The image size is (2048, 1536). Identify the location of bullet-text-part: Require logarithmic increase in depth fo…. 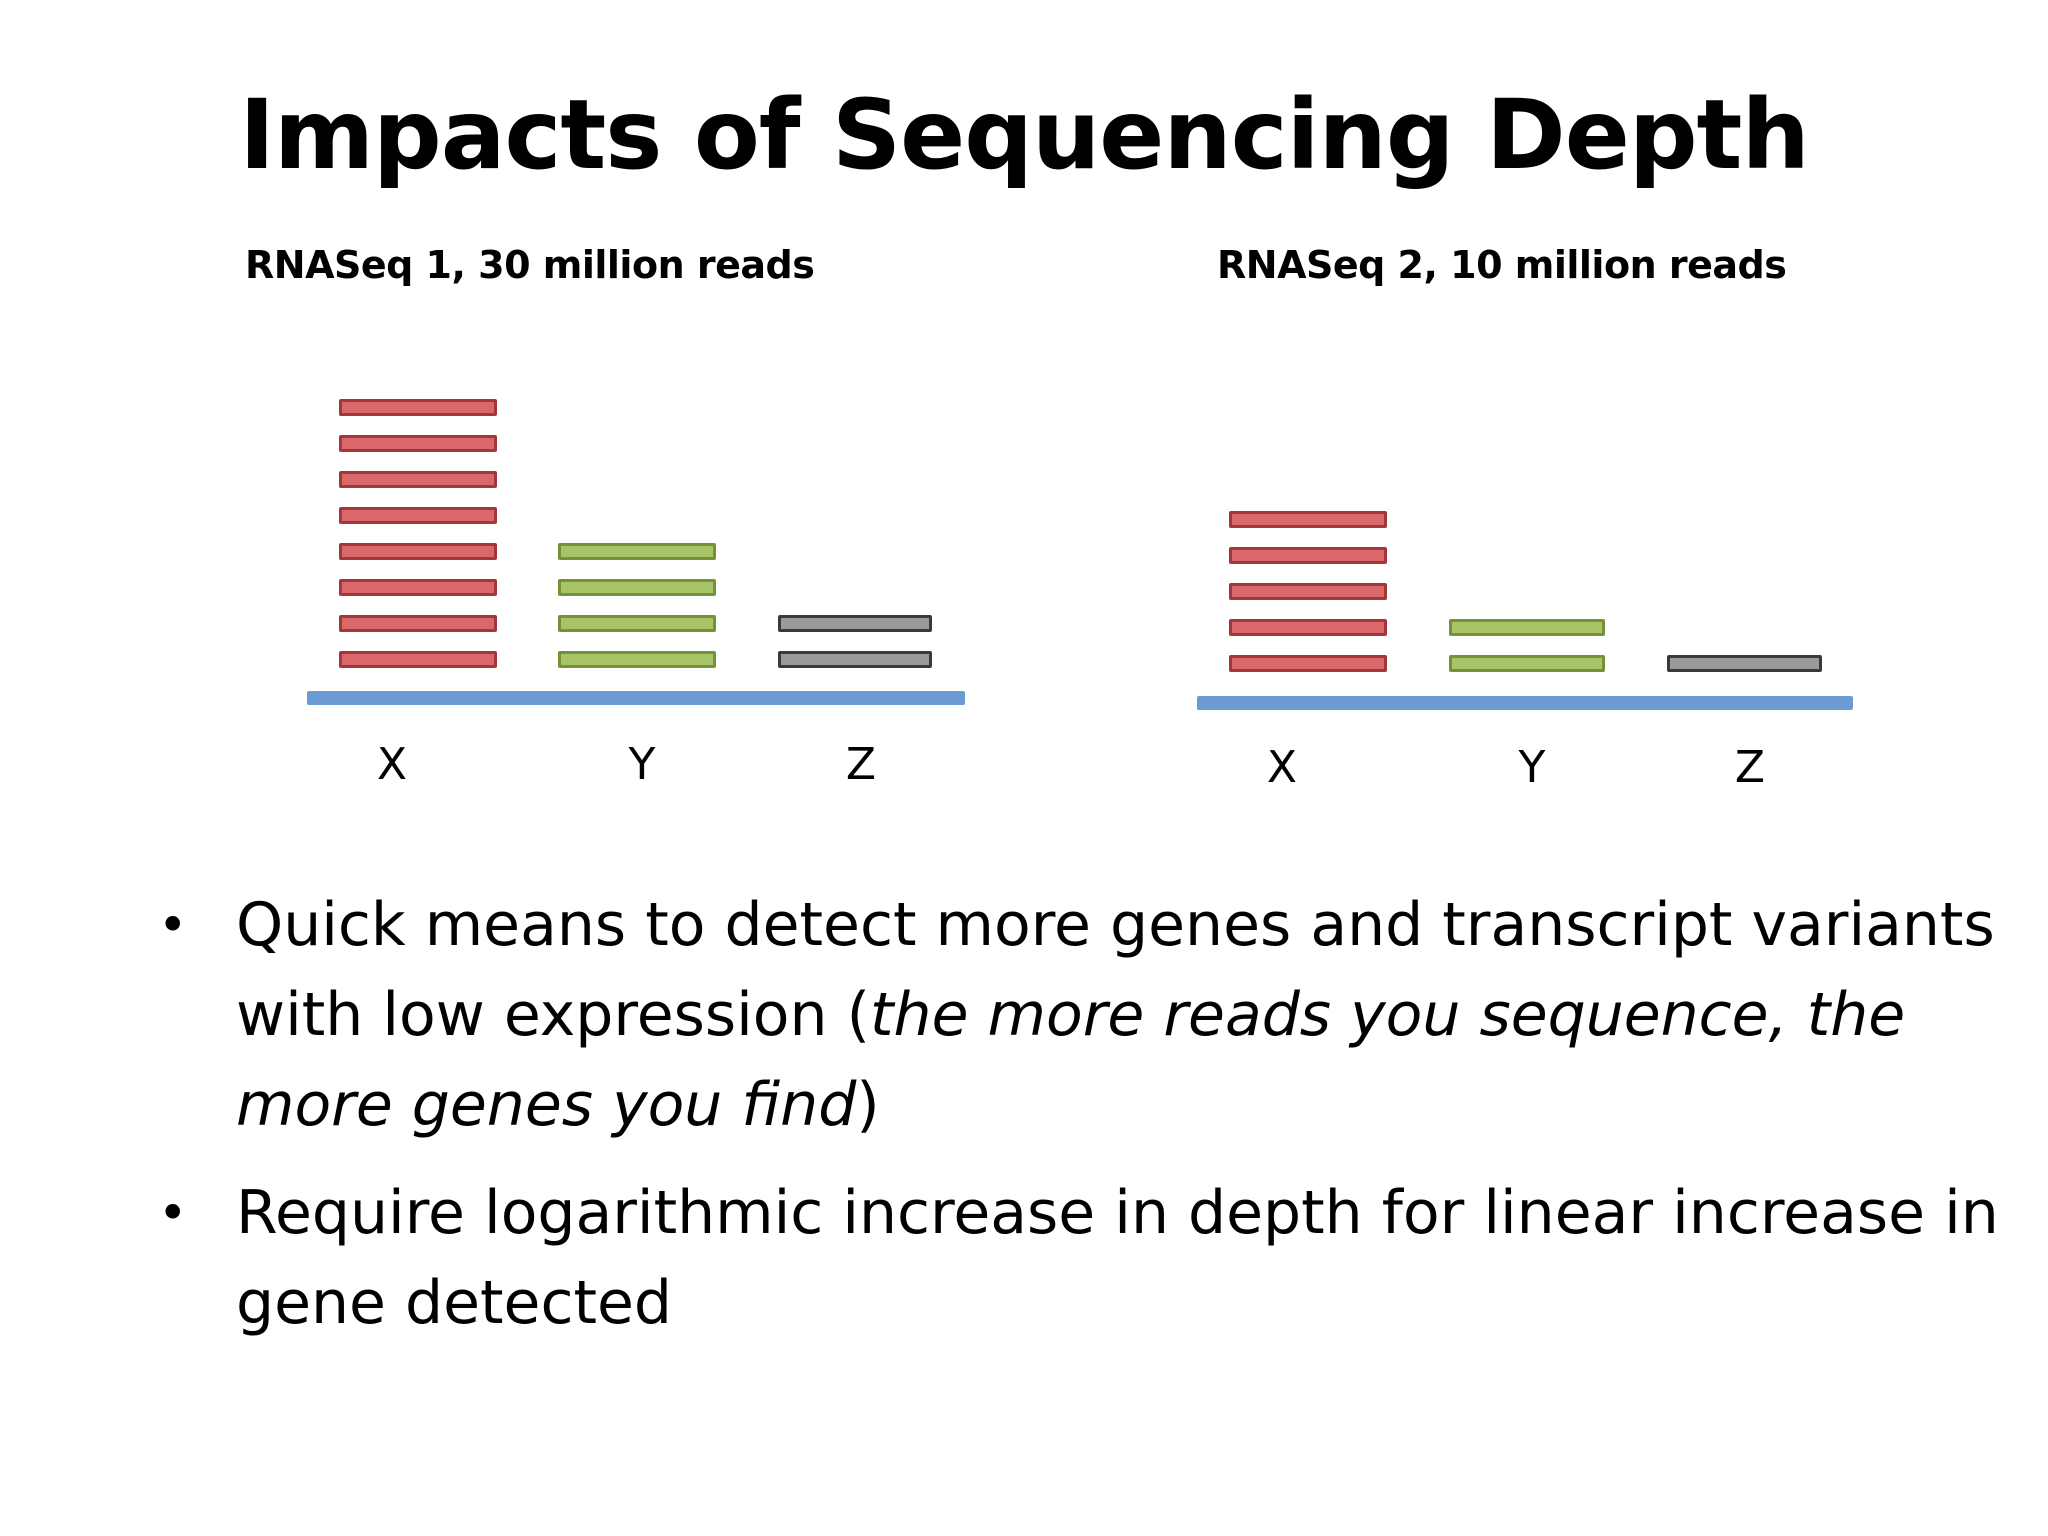
(1117, 1258).